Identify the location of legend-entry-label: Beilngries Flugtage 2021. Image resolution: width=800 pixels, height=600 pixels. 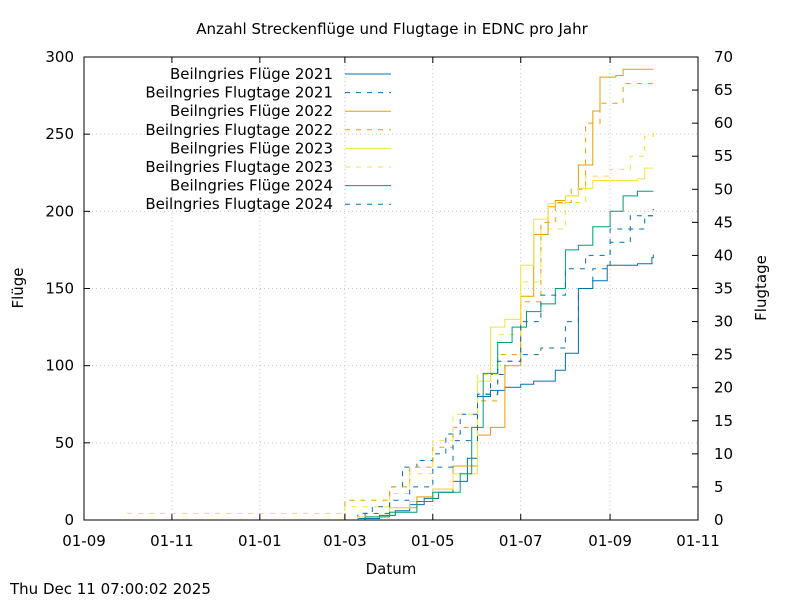
(239, 93).